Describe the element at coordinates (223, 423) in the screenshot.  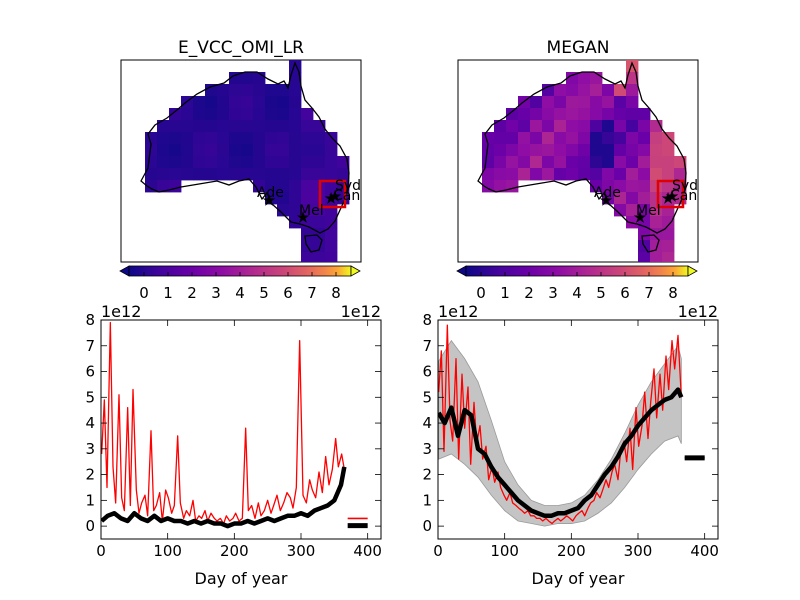
I see `series-line` at that location.